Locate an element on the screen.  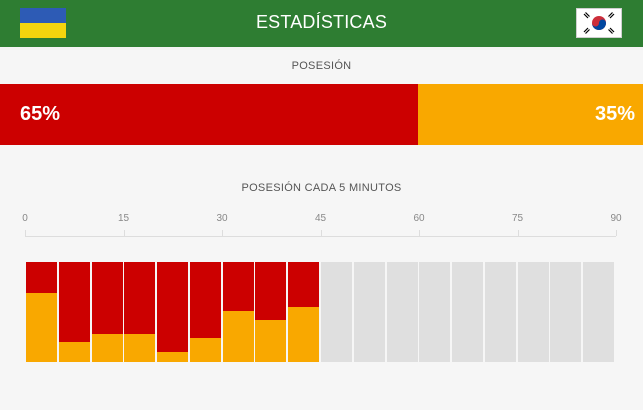
axis-tick-label: 0 is located at coordinates (25, 218).